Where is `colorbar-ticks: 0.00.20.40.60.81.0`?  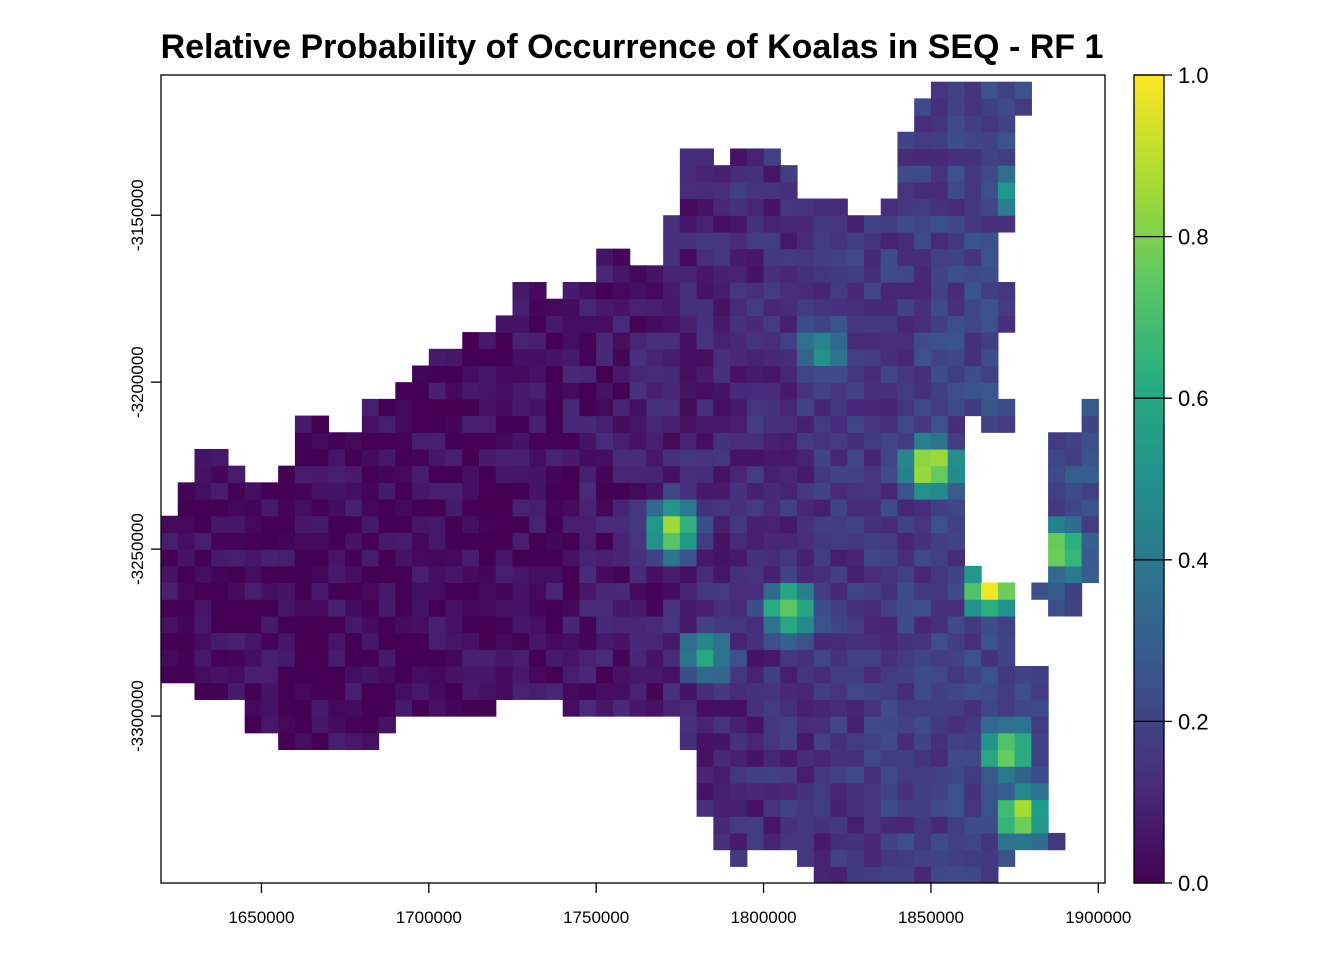
colorbar-ticks: 0.00.20.40.60.81.0 is located at coordinates (1171, 479).